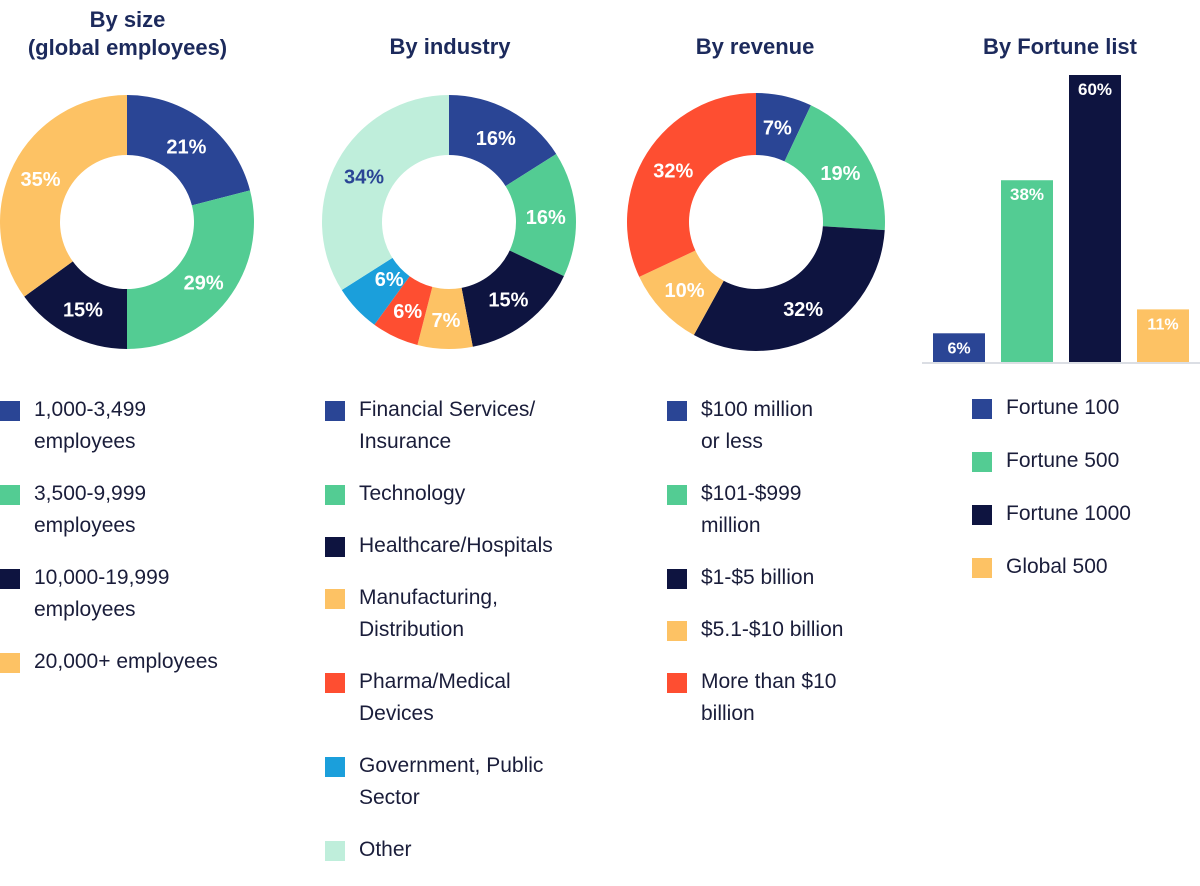 Image resolution: width=1200 pixels, height=886 pixels. I want to click on legend-item-revenue-4: More than $10 billion, so click(787, 698).